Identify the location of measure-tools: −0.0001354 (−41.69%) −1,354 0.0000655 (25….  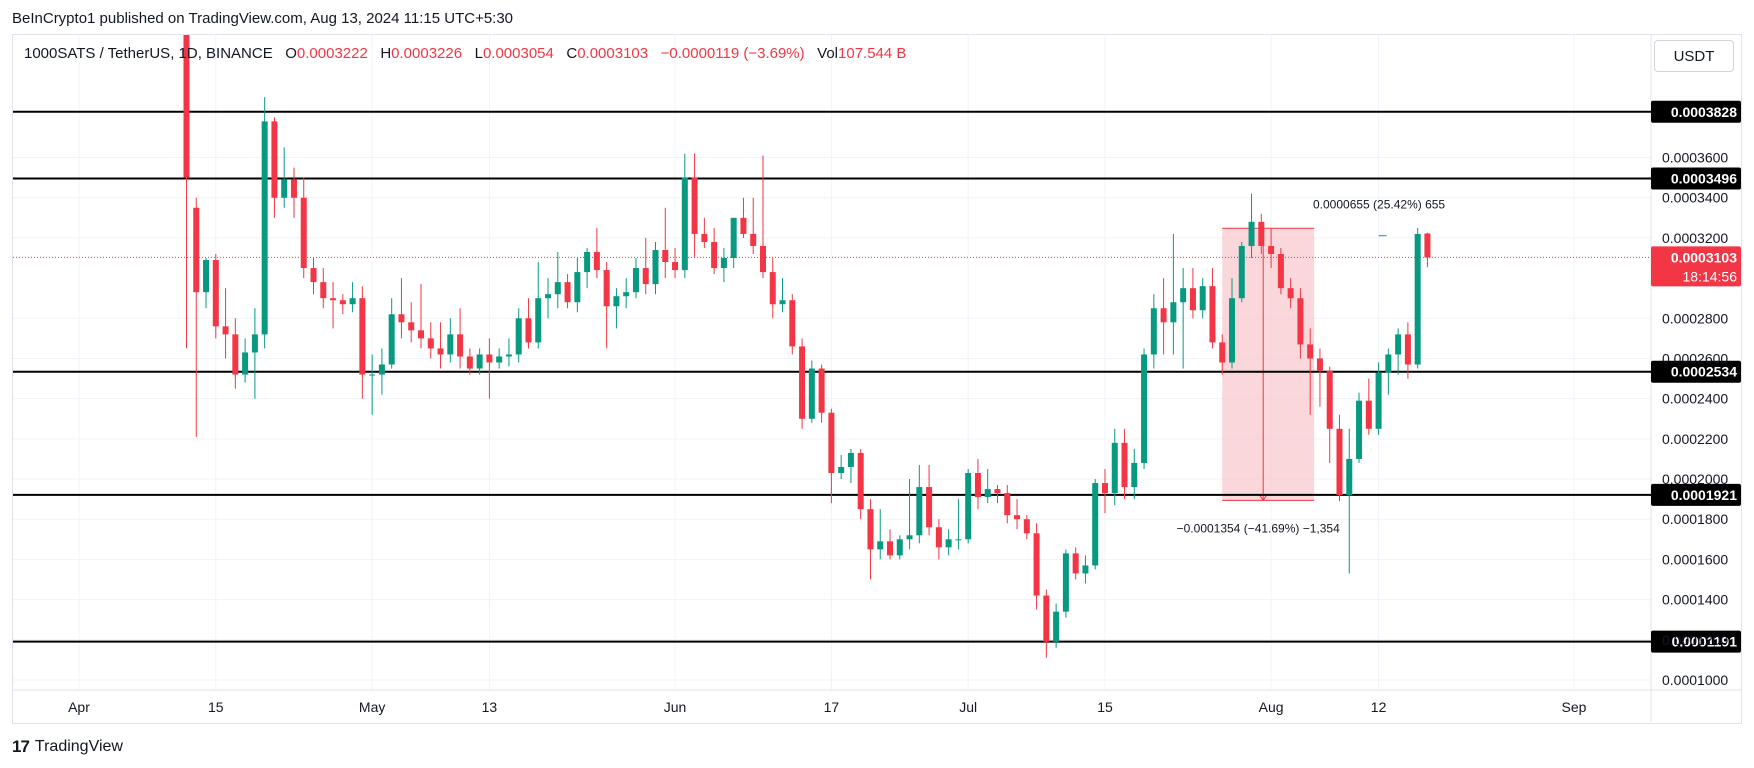
(1311, 367).